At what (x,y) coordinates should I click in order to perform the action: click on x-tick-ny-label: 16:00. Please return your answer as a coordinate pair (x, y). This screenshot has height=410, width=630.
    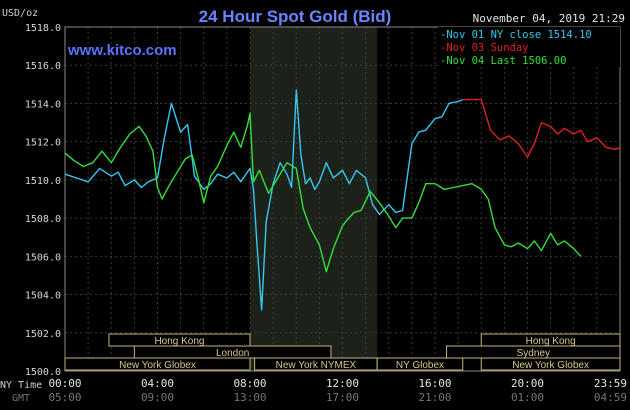
    Looking at the image, I should click on (434, 383).